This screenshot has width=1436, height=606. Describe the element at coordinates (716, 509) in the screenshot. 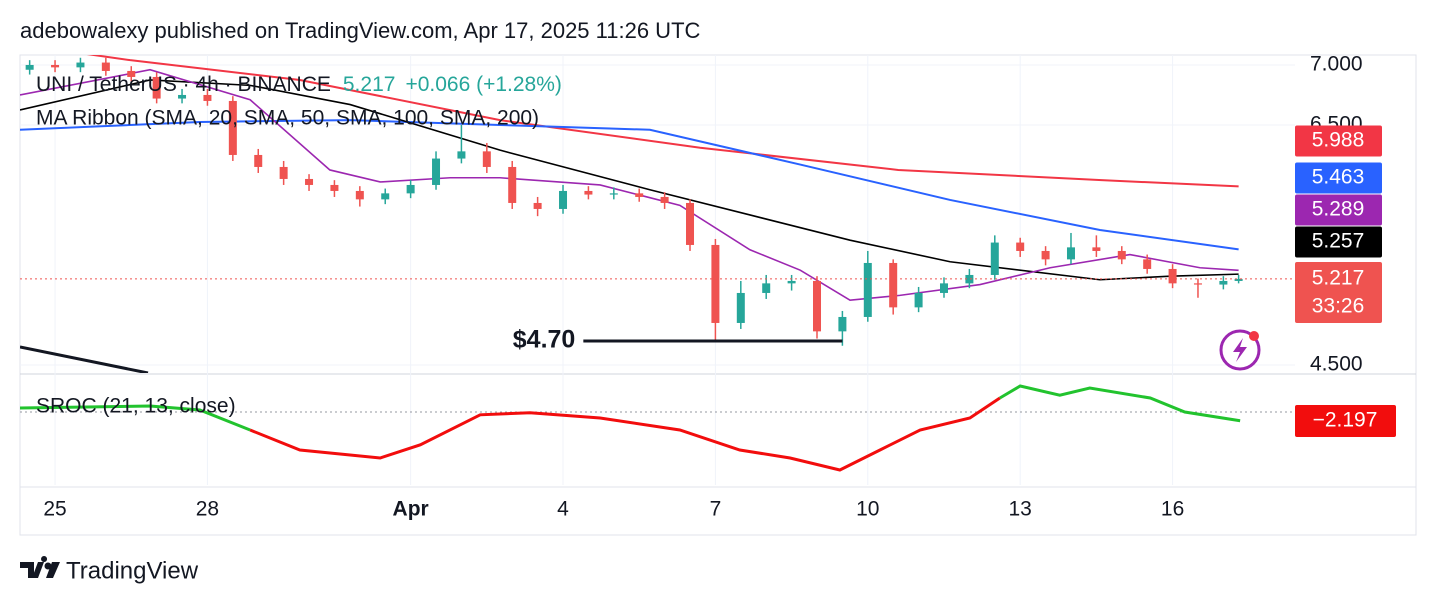

I see `x-tick-label: 7` at that location.